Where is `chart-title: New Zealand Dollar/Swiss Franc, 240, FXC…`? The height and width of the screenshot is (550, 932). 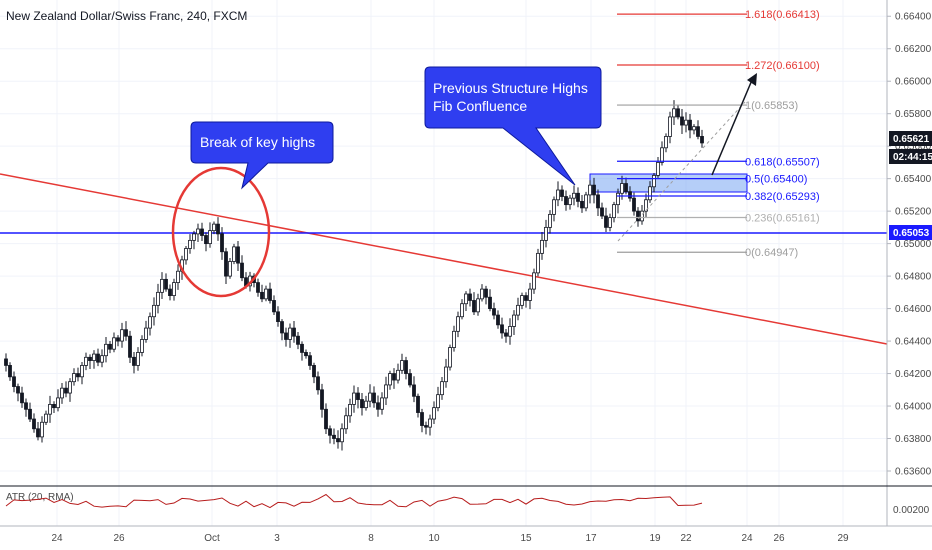
chart-title: New Zealand Dollar/Swiss Franc, 240, FXC… is located at coordinates (126, 16).